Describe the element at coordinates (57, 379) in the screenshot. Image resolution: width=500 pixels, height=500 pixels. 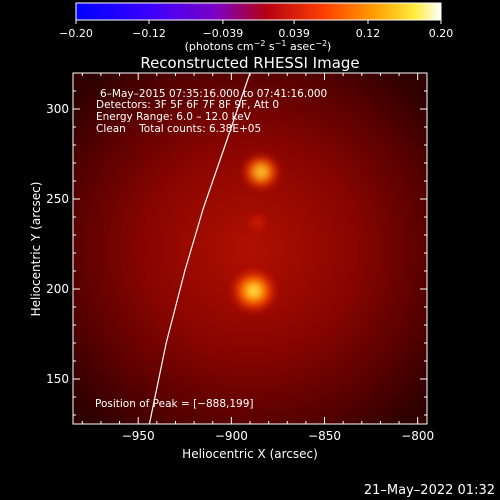
I see `y-tick-label: 150` at that location.